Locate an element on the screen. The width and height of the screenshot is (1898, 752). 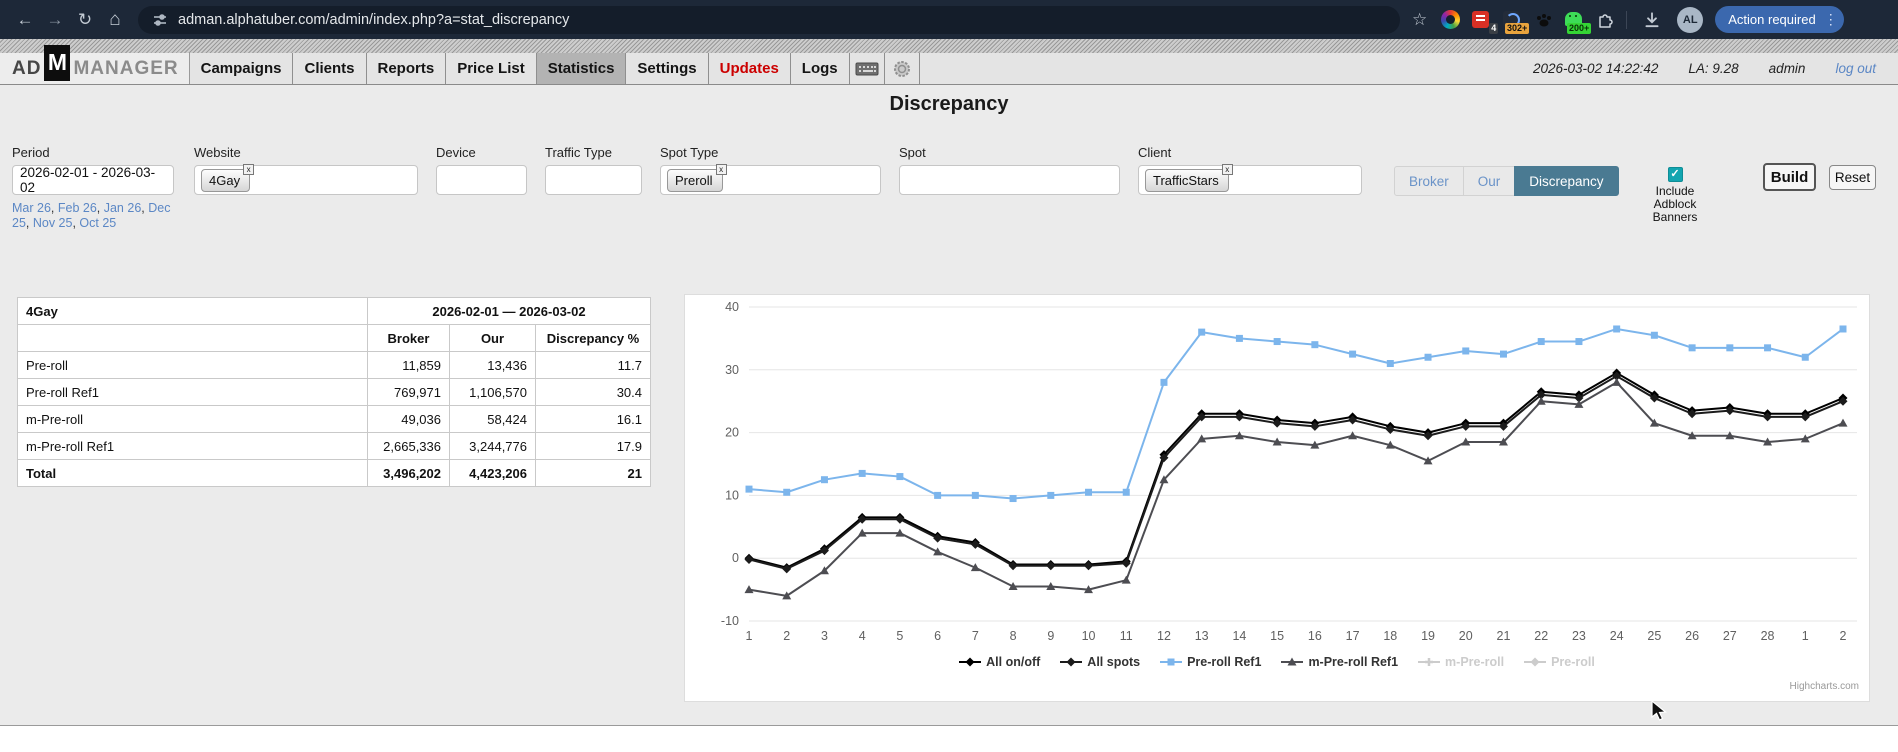
quick-link-oct25: Oct 25 is located at coordinates (98, 223).